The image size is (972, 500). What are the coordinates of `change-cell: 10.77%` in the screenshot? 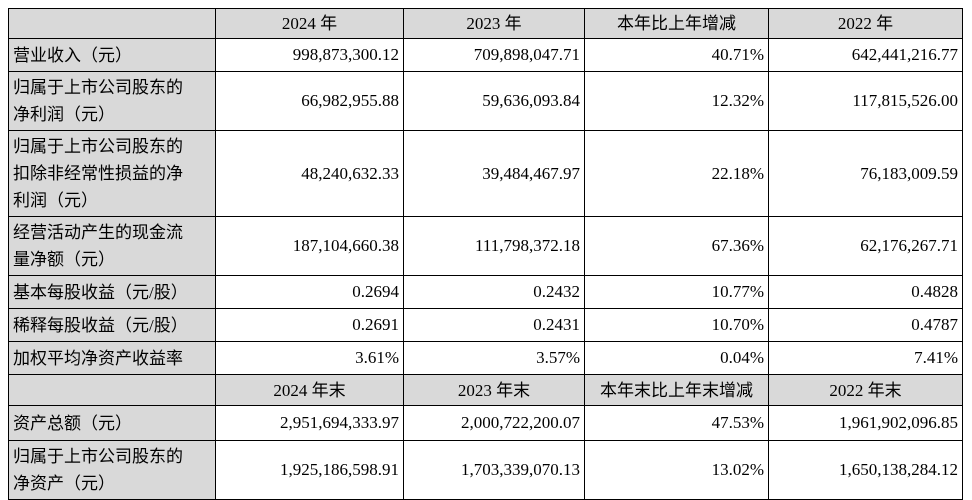 It's located at (676, 292).